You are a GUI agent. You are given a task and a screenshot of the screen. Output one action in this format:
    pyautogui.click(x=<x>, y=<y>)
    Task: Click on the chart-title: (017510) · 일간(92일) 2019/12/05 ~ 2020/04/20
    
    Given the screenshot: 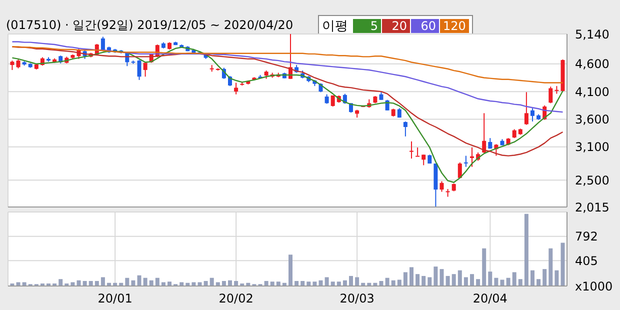 What is the action you would take?
    pyautogui.click(x=150, y=25)
    